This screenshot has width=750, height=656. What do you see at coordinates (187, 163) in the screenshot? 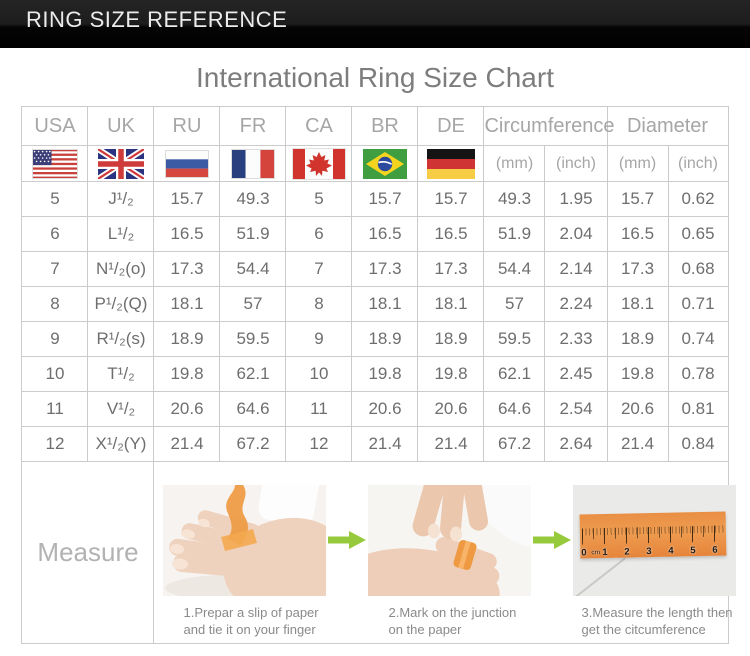
I see `ru-flag-icon` at bounding box center [187, 163].